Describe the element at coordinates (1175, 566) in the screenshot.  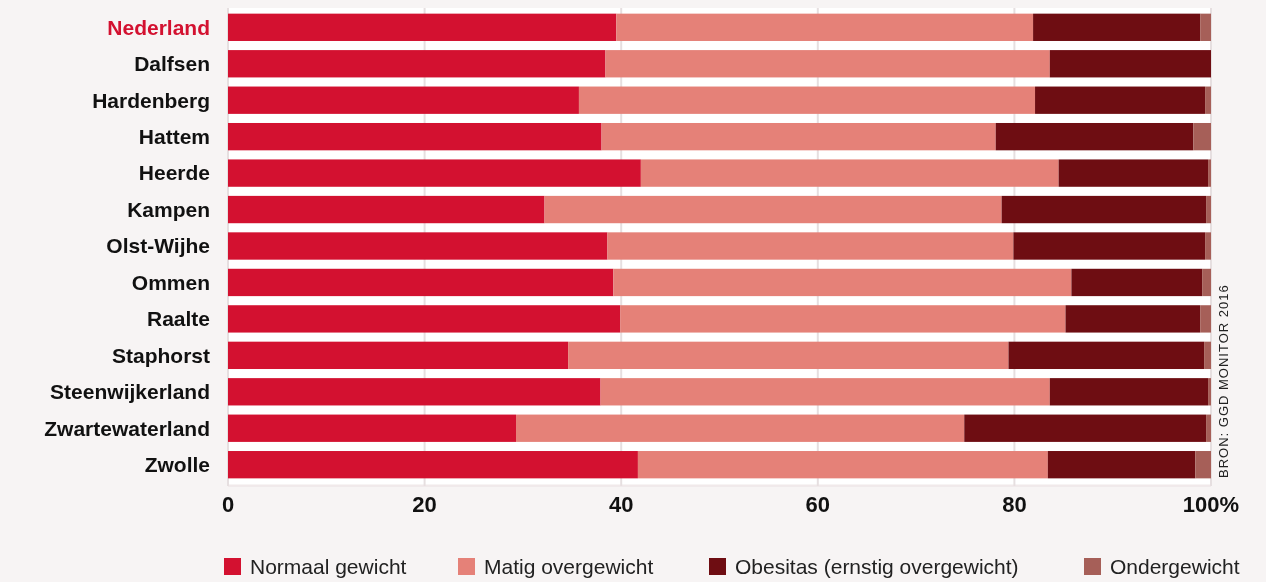
I see `legend-label: Ondergewicht` at that location.